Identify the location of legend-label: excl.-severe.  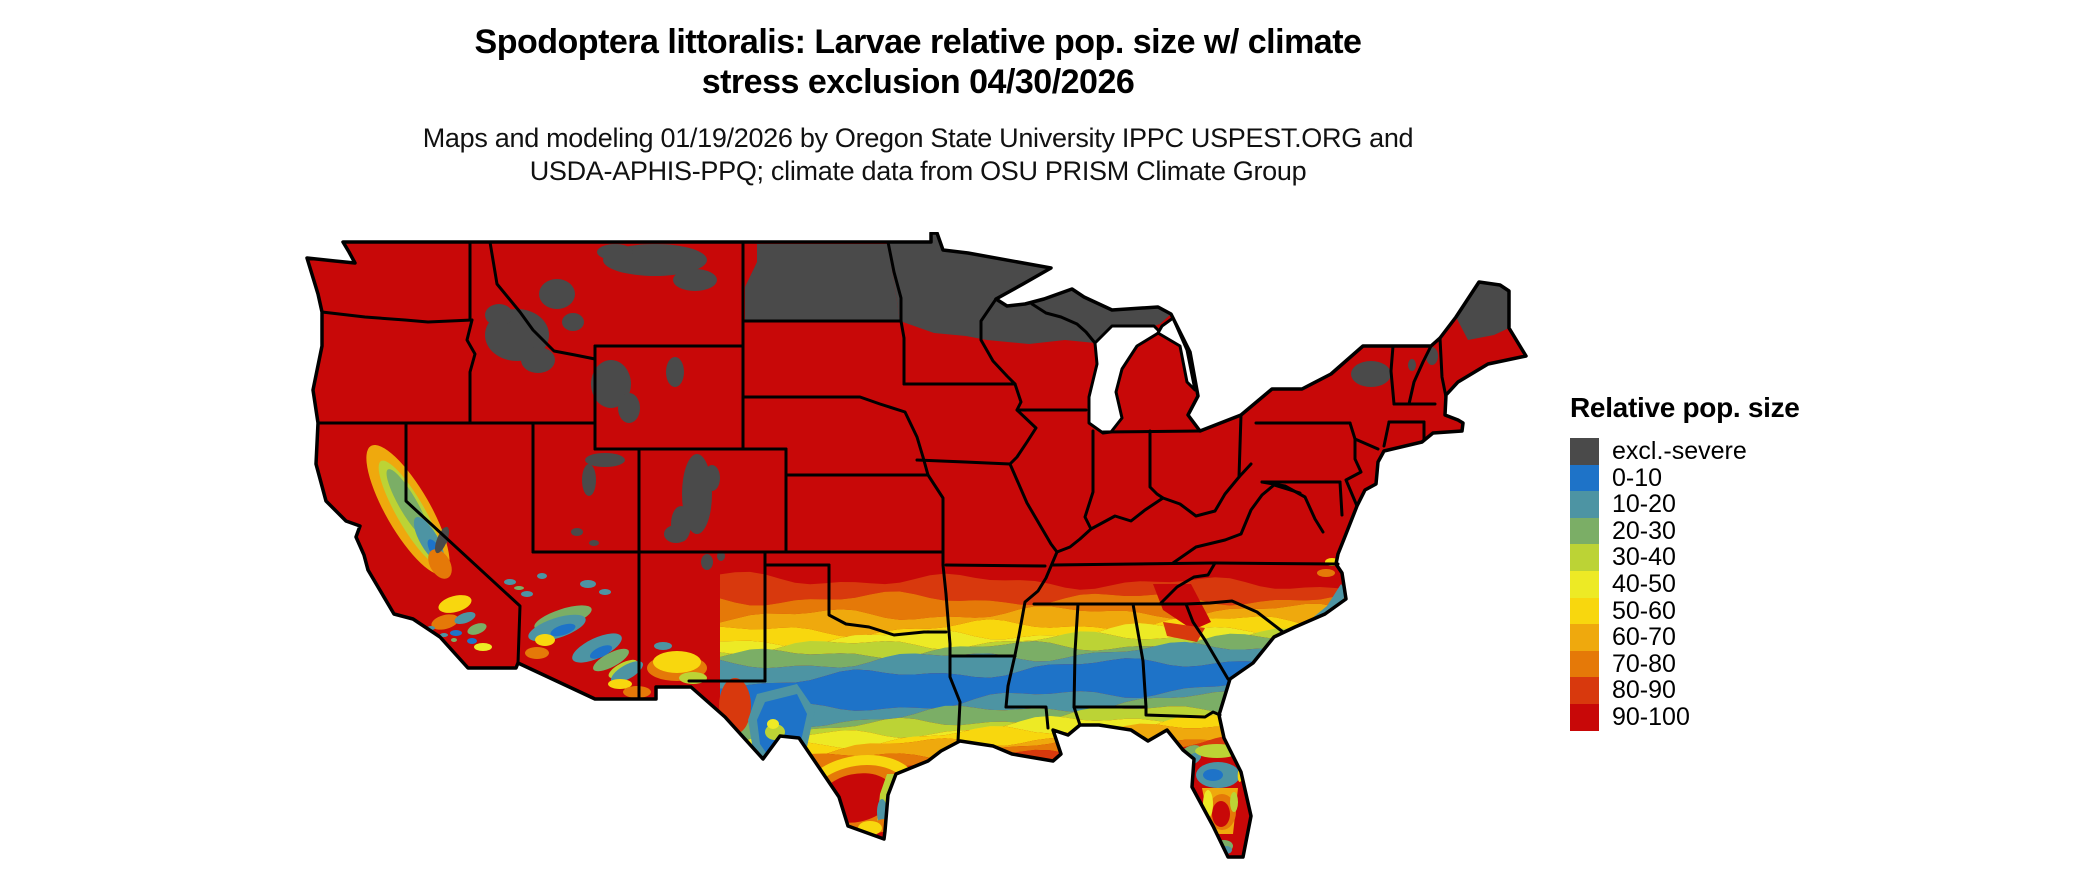
(1679, 451).